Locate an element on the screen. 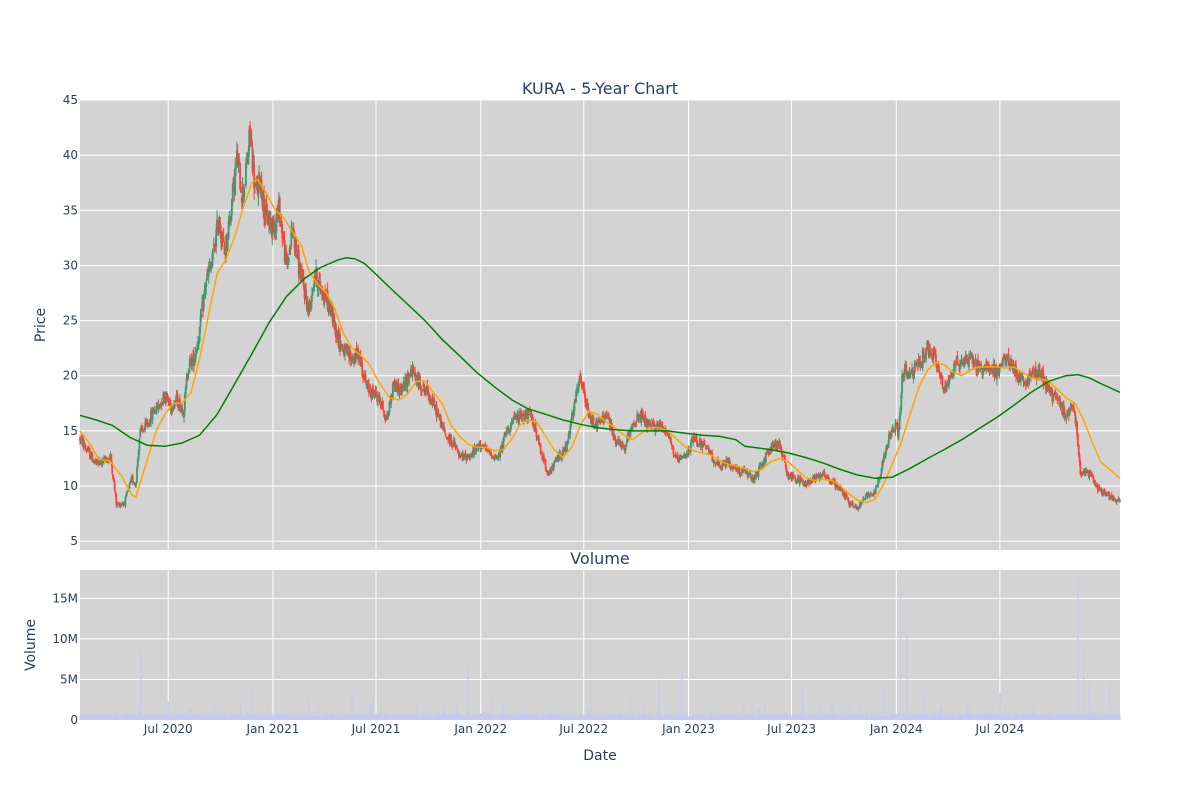  chart-title: KURA - 5-Year Chart is located at coordinates (600, 88).